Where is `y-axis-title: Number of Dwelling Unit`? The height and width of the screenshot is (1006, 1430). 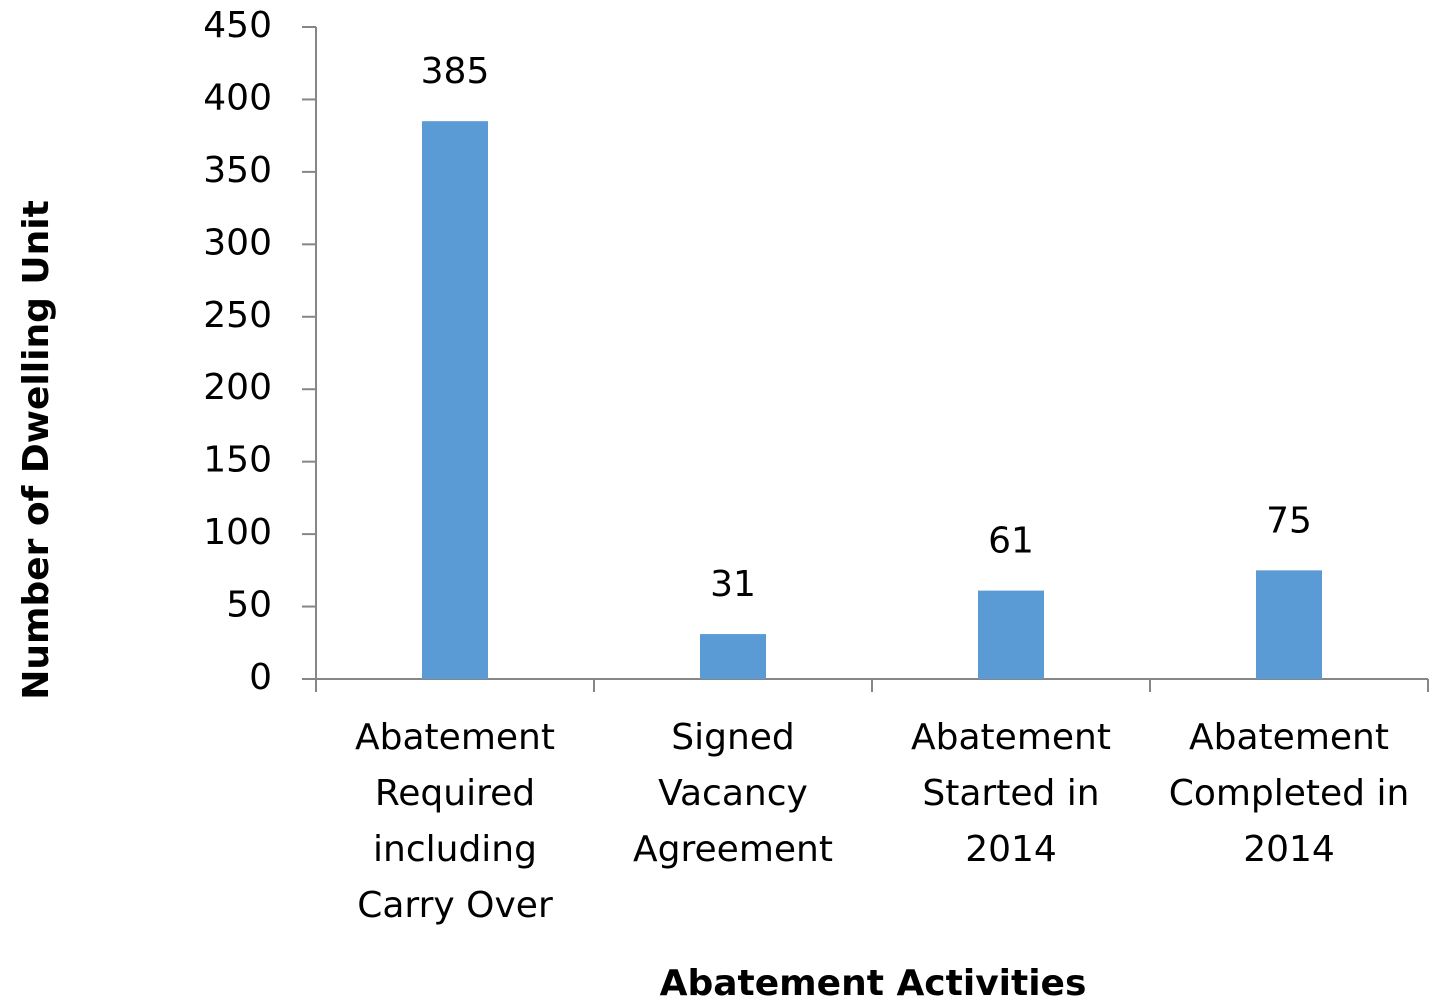
y-axis-title: Number of Dwelling Unit is located at coordinates (36, 450).